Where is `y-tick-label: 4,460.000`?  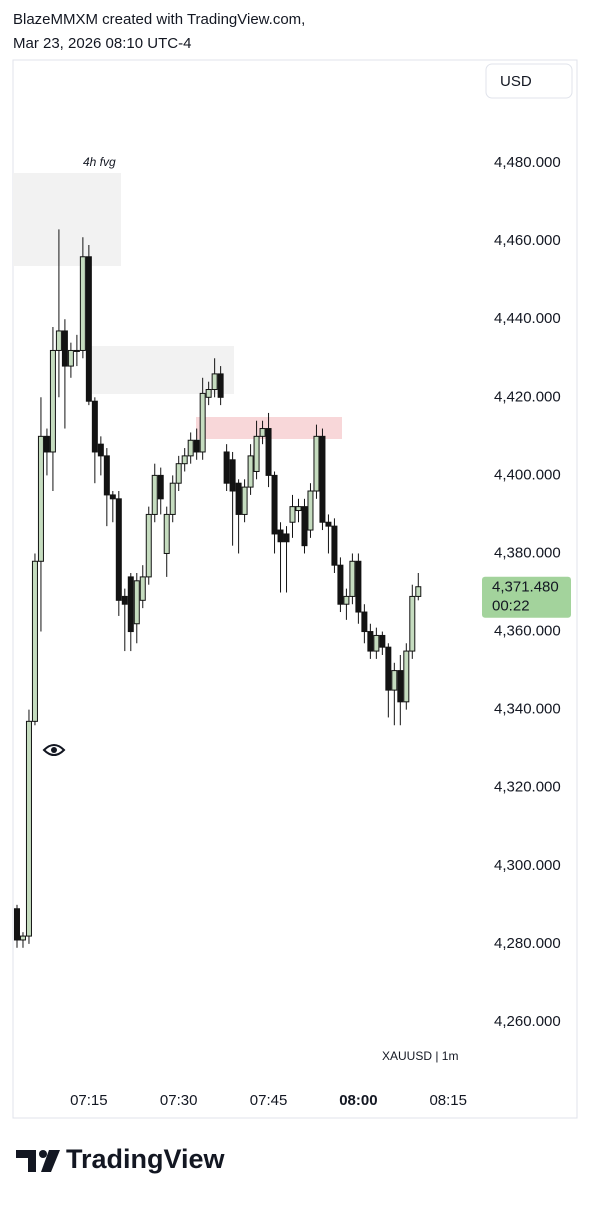 y-tick-label: 4,460.000 is located at coordinates (527, 240).